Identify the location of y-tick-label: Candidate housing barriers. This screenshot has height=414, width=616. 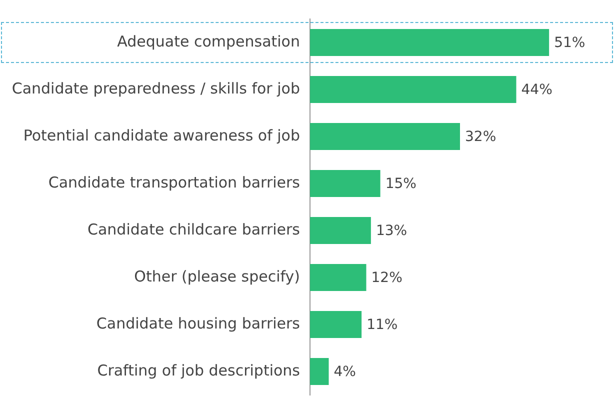
(198, 323).